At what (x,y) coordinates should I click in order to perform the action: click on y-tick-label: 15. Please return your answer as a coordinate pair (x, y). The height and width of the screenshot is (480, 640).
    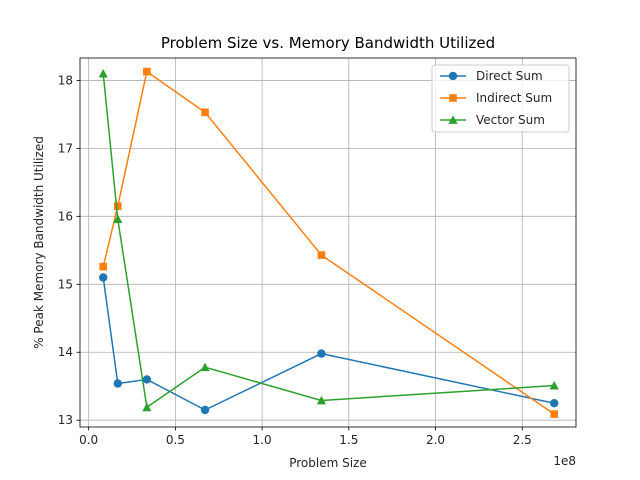
    Looking at the image, I should click on (65, 284).